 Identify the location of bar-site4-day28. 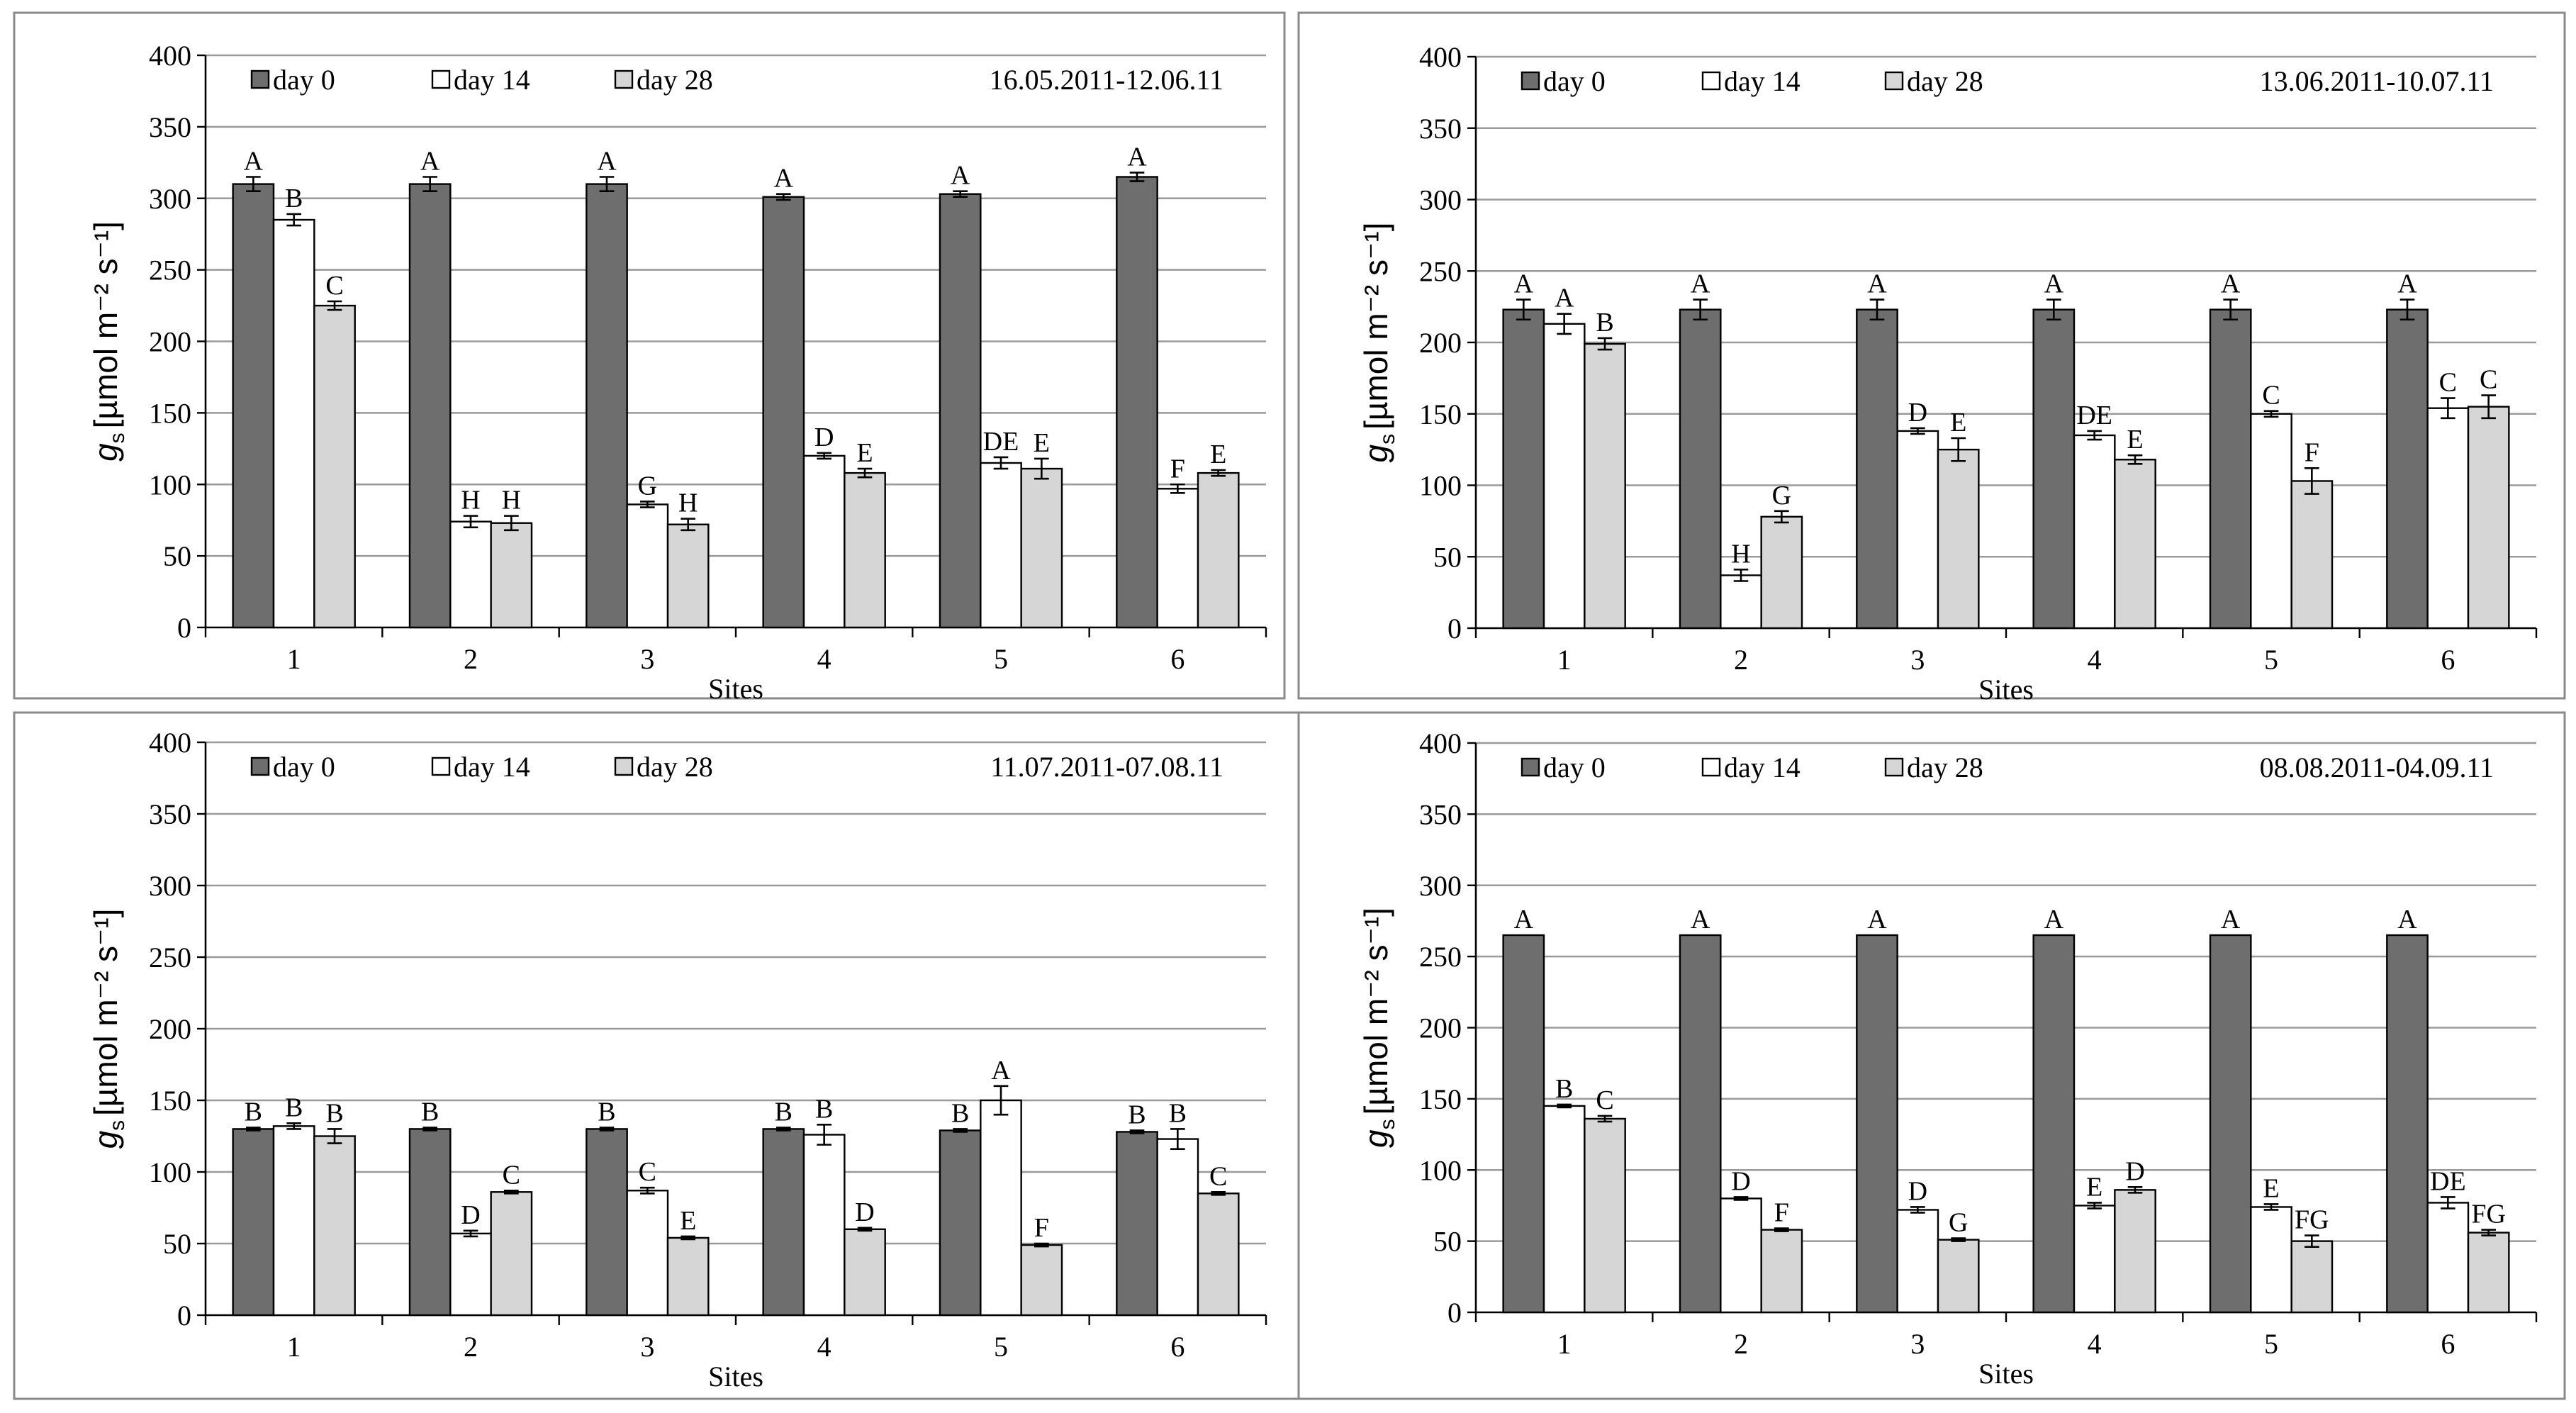
(865, 1272).